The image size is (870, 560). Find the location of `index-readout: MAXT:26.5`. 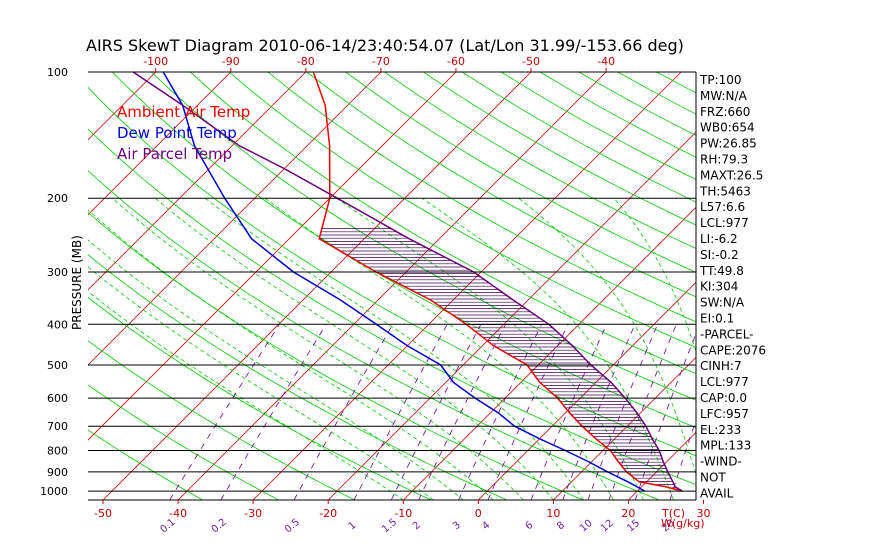

index-readout: MAXT:26.5 is located at coordinates (731, 175).